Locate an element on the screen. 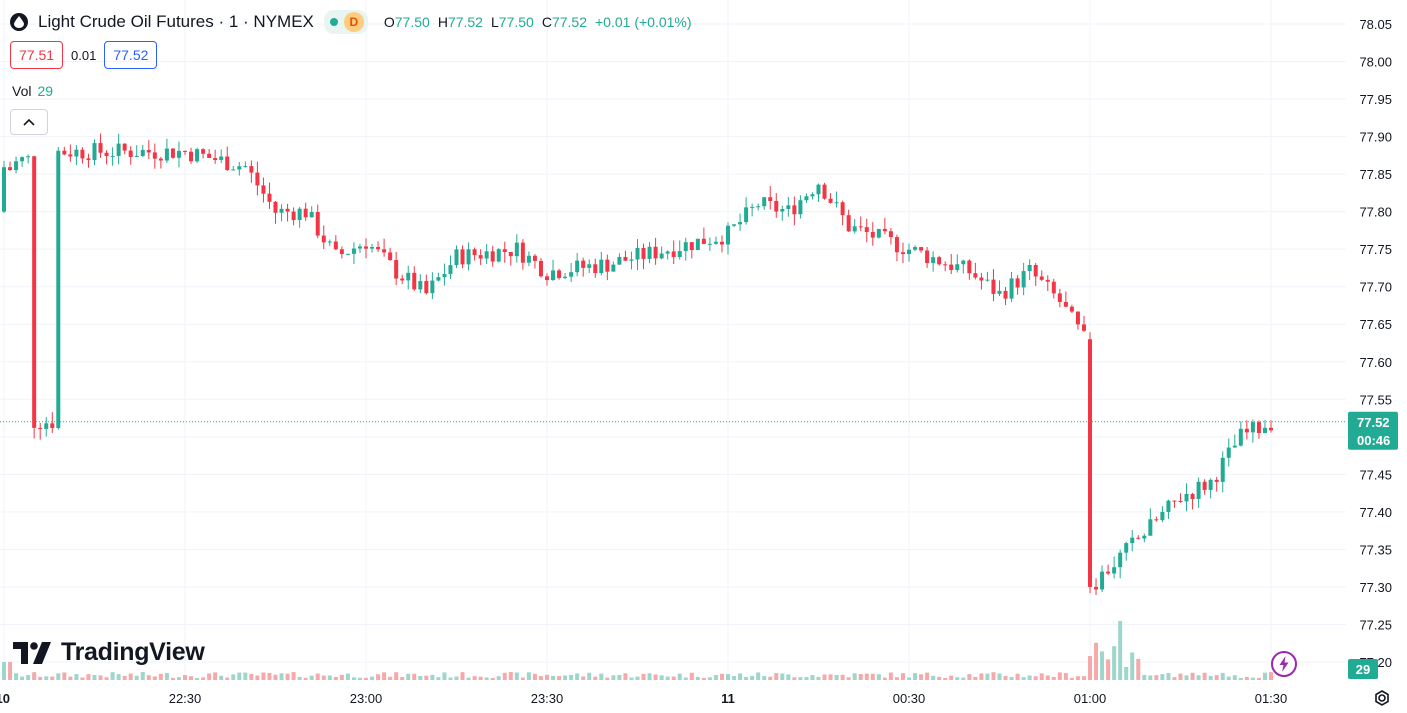  tradingview-logo-icon is located at coordinates (32, 652).